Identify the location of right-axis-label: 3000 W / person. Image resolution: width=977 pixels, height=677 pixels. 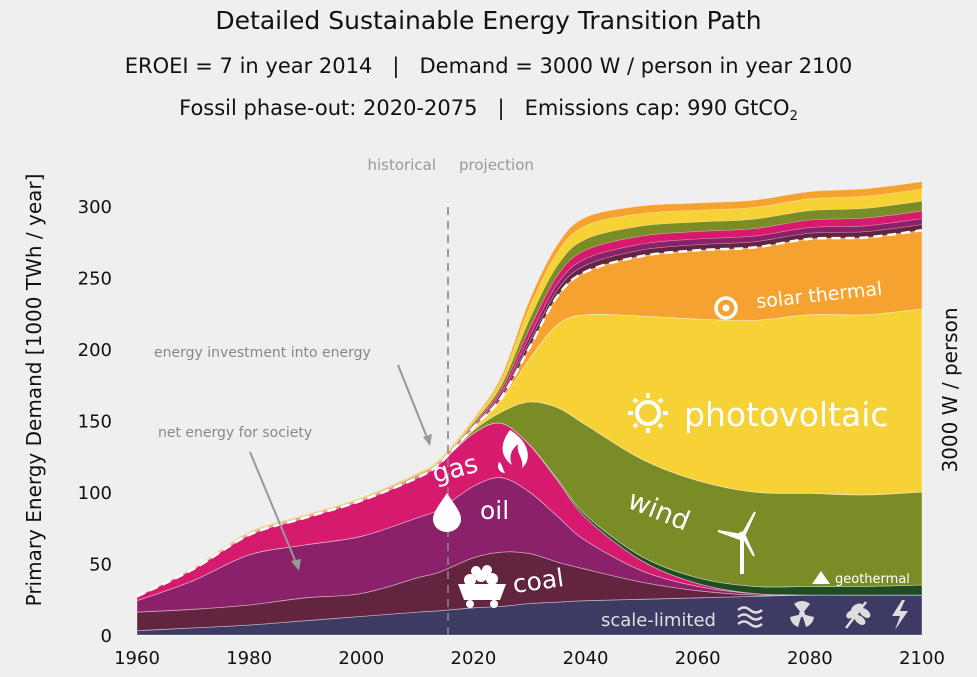
(950, 389).